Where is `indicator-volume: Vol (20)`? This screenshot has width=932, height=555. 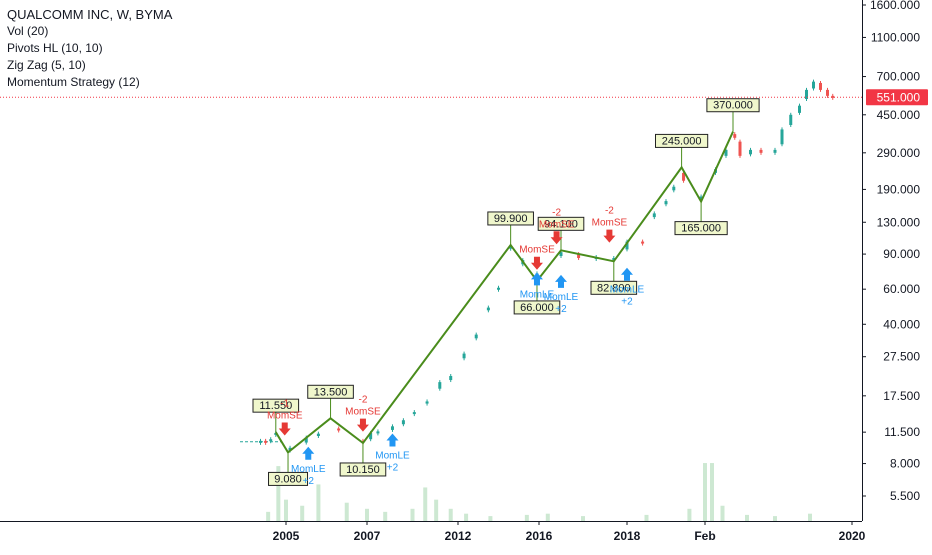 indicator-volume: Vol (20) is located at coordinates (28, 31).